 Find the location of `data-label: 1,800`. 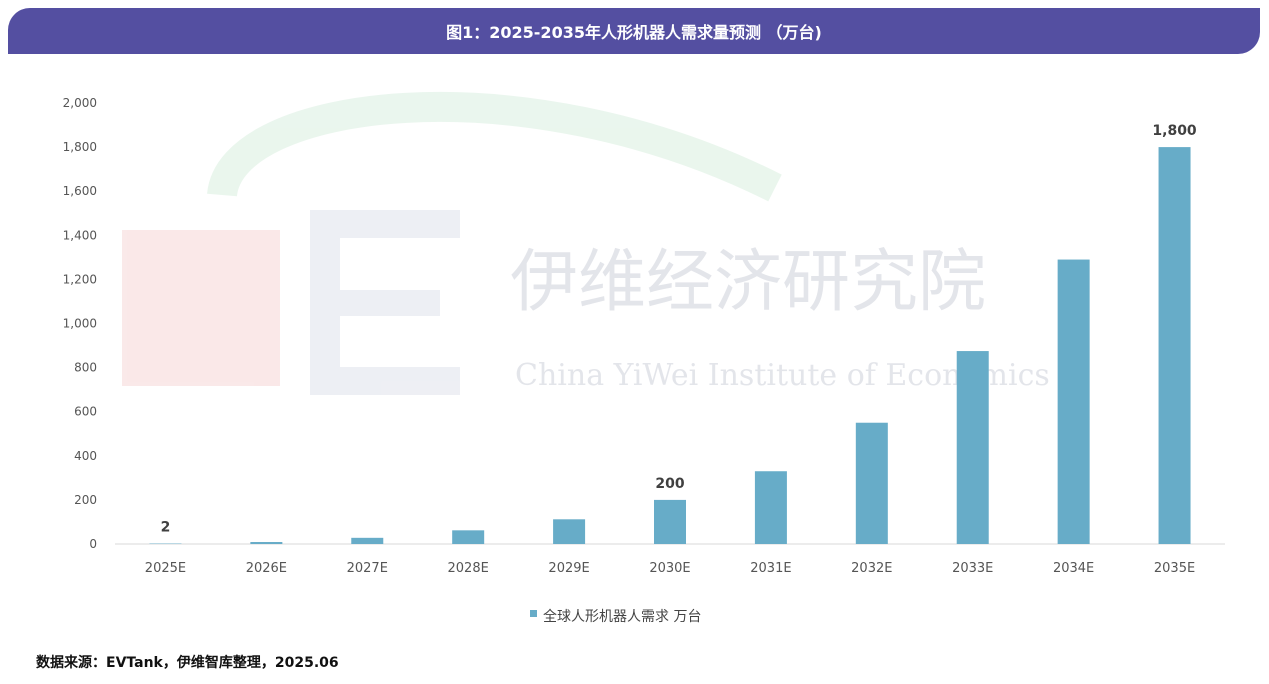

data-label: 1,800 is located at coordinates (1174, 131).